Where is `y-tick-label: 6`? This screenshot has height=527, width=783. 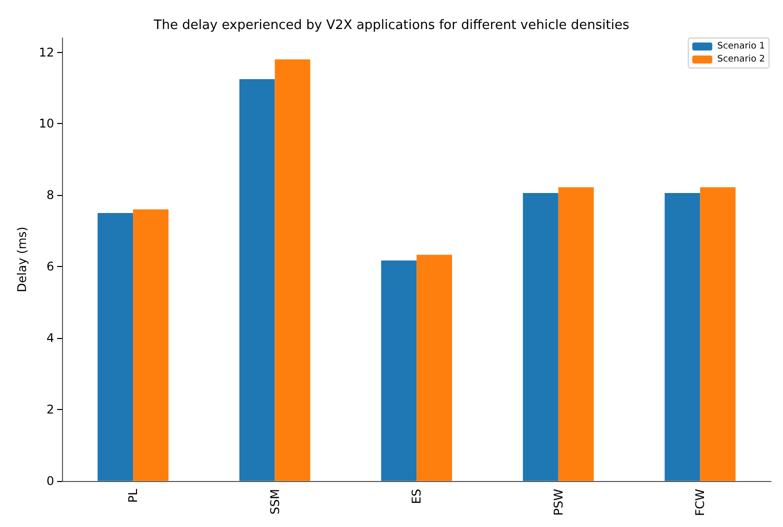
y-tick-label: 6 is located at coordinates (50, 267).